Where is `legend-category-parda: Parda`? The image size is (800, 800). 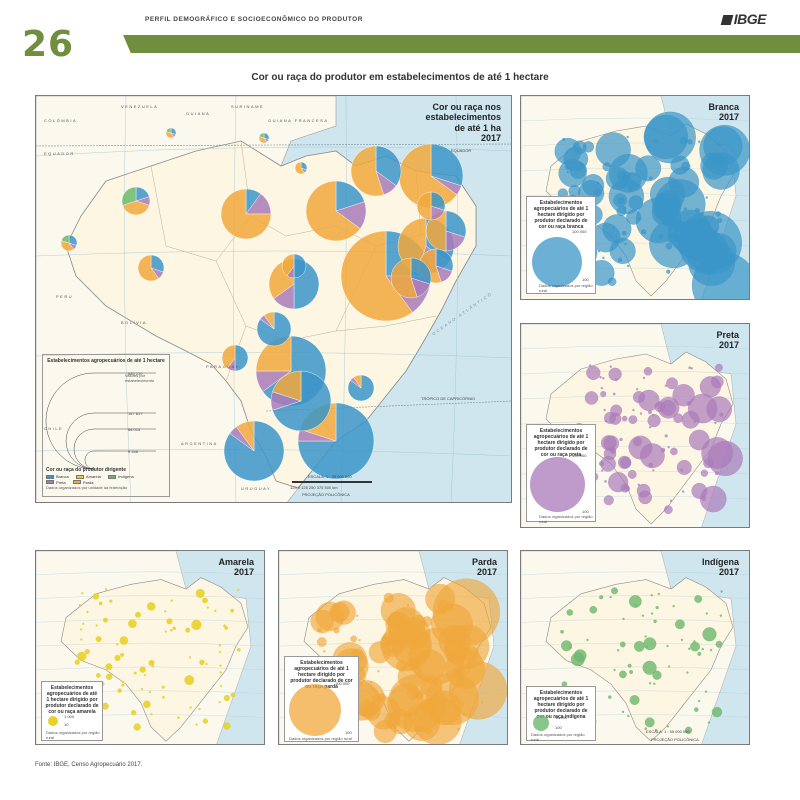
legend-category-parda: Parda is located at coordinates (83, 482).